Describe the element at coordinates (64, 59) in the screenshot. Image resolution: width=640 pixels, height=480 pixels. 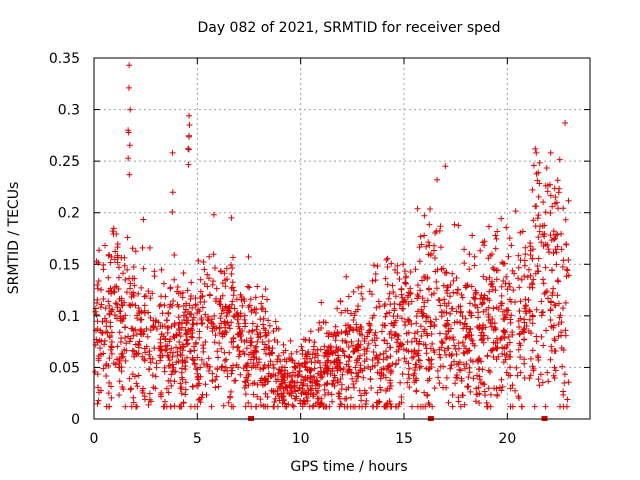
I see `y-tick-label: 0.35` at that location.